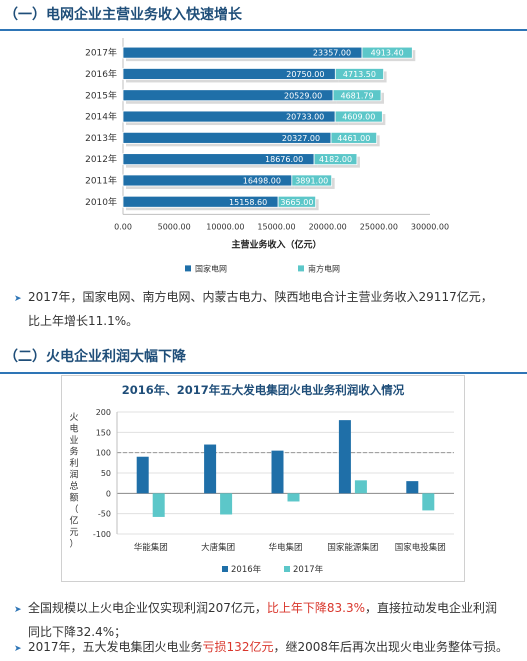 The image size is (527, 661). What do you see at coordinates (101, 95) in the screenshot?
I see `category-label: 2015年` at bounding box center [101, 95].